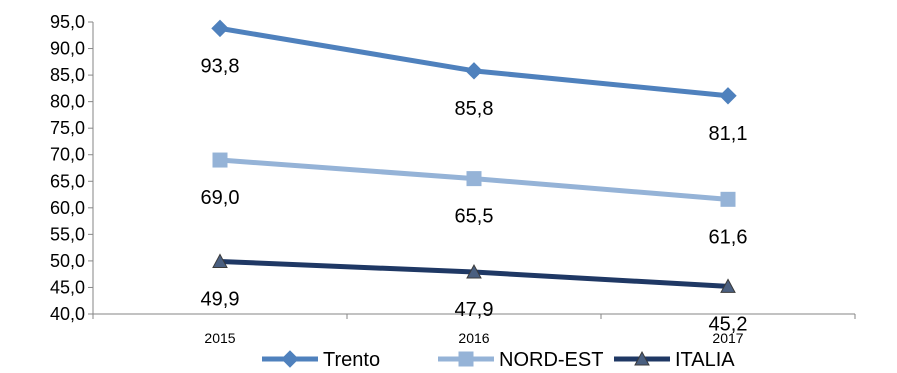 The height and width of the screenshot is (373, 897). I want to click on legend-item: NORD-EST, so click(520, 360).